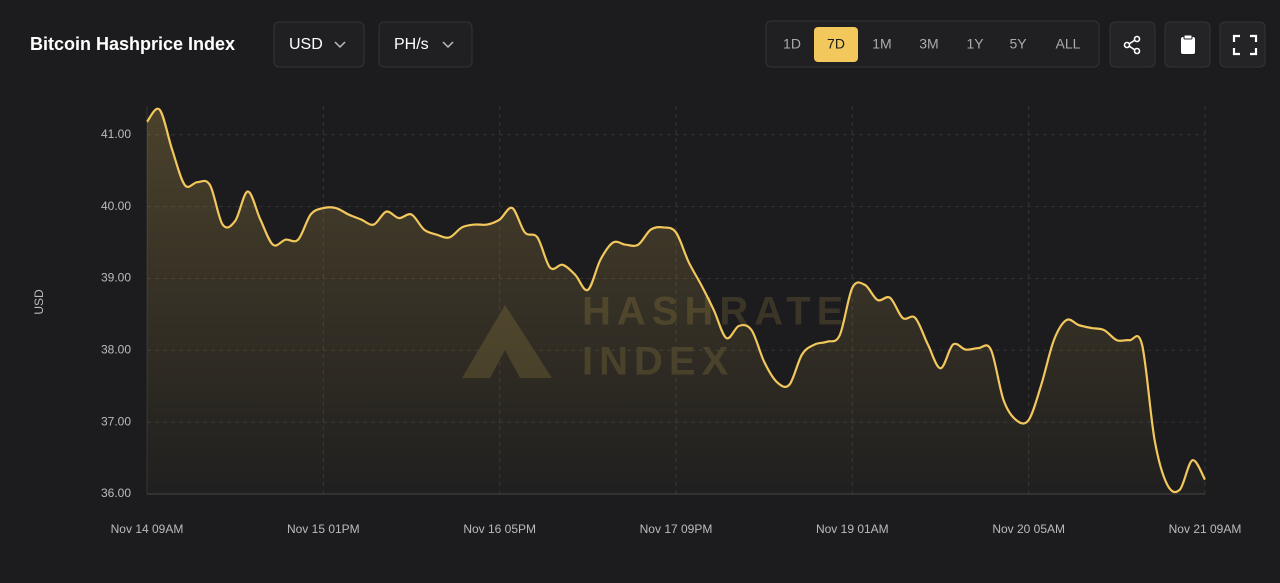 This screenshot has width=1280, height=583. I want to click on dropdown: PH/s, so click(425, 44).